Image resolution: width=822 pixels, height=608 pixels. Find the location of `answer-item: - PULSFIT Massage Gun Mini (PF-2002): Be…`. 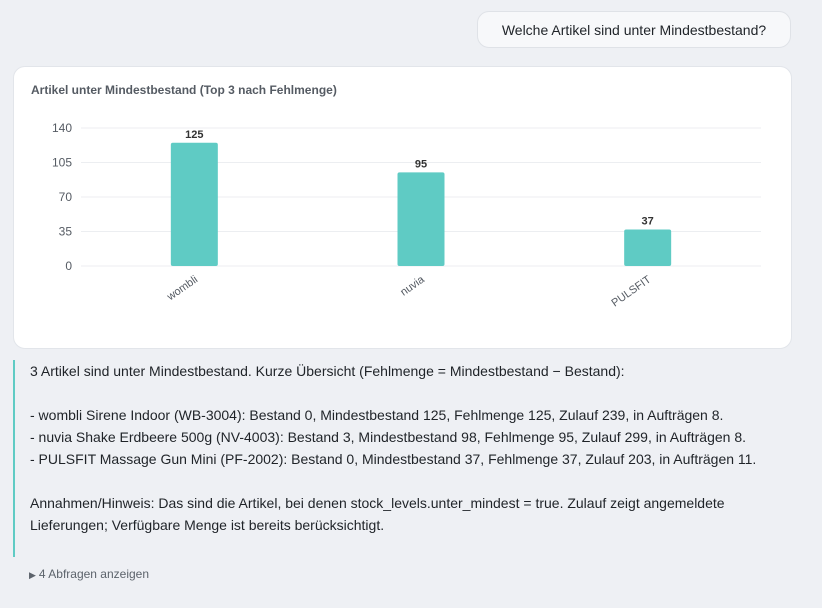

answer-item: - PULSFIT Massage Gun Mini (PF-2002): Be… is located at coordinates (393, 459).